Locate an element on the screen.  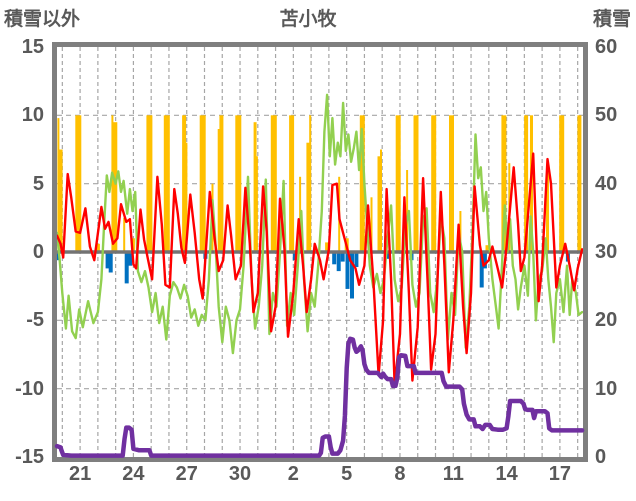
x-axis-tick-label: 14 is located at coordinates (506, 474).